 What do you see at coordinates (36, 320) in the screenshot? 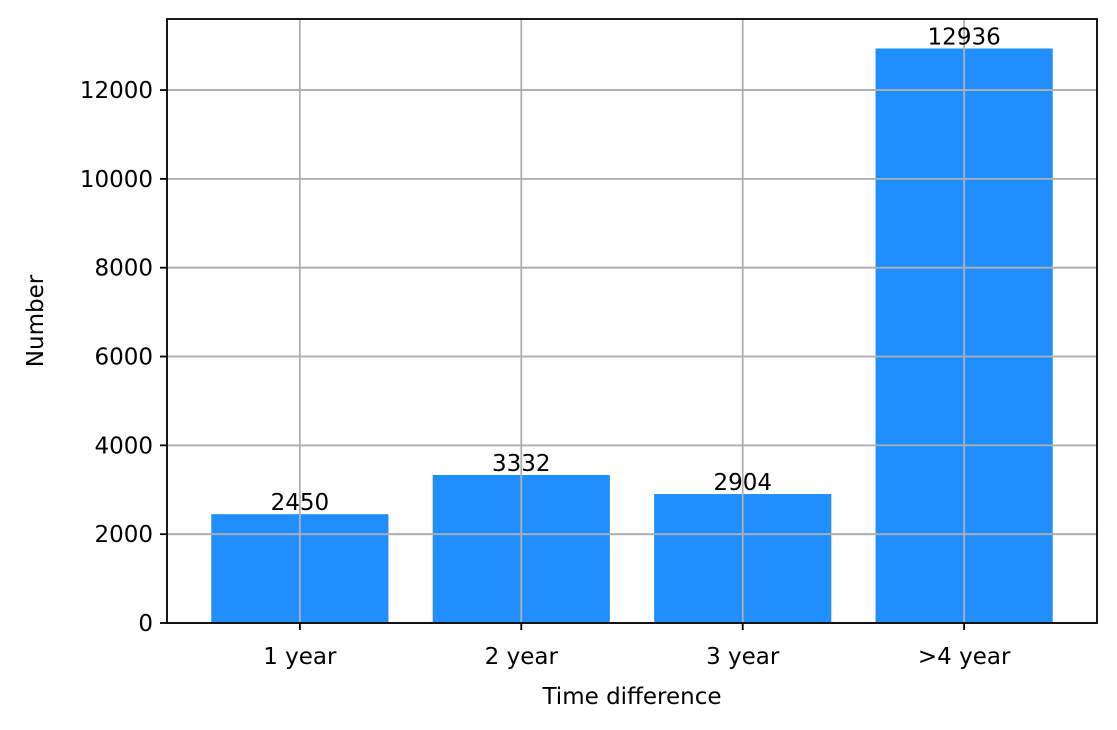
I see `y-axis-label: Number` at bounding box center [36, 320].